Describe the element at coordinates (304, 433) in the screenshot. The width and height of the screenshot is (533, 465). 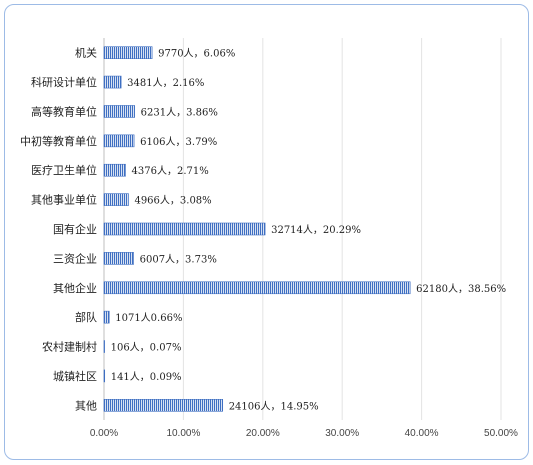
I see `x-tick-labels: 0.00% 10.00% 20.00% 30.00% 40.00% 50.00%` at that location.